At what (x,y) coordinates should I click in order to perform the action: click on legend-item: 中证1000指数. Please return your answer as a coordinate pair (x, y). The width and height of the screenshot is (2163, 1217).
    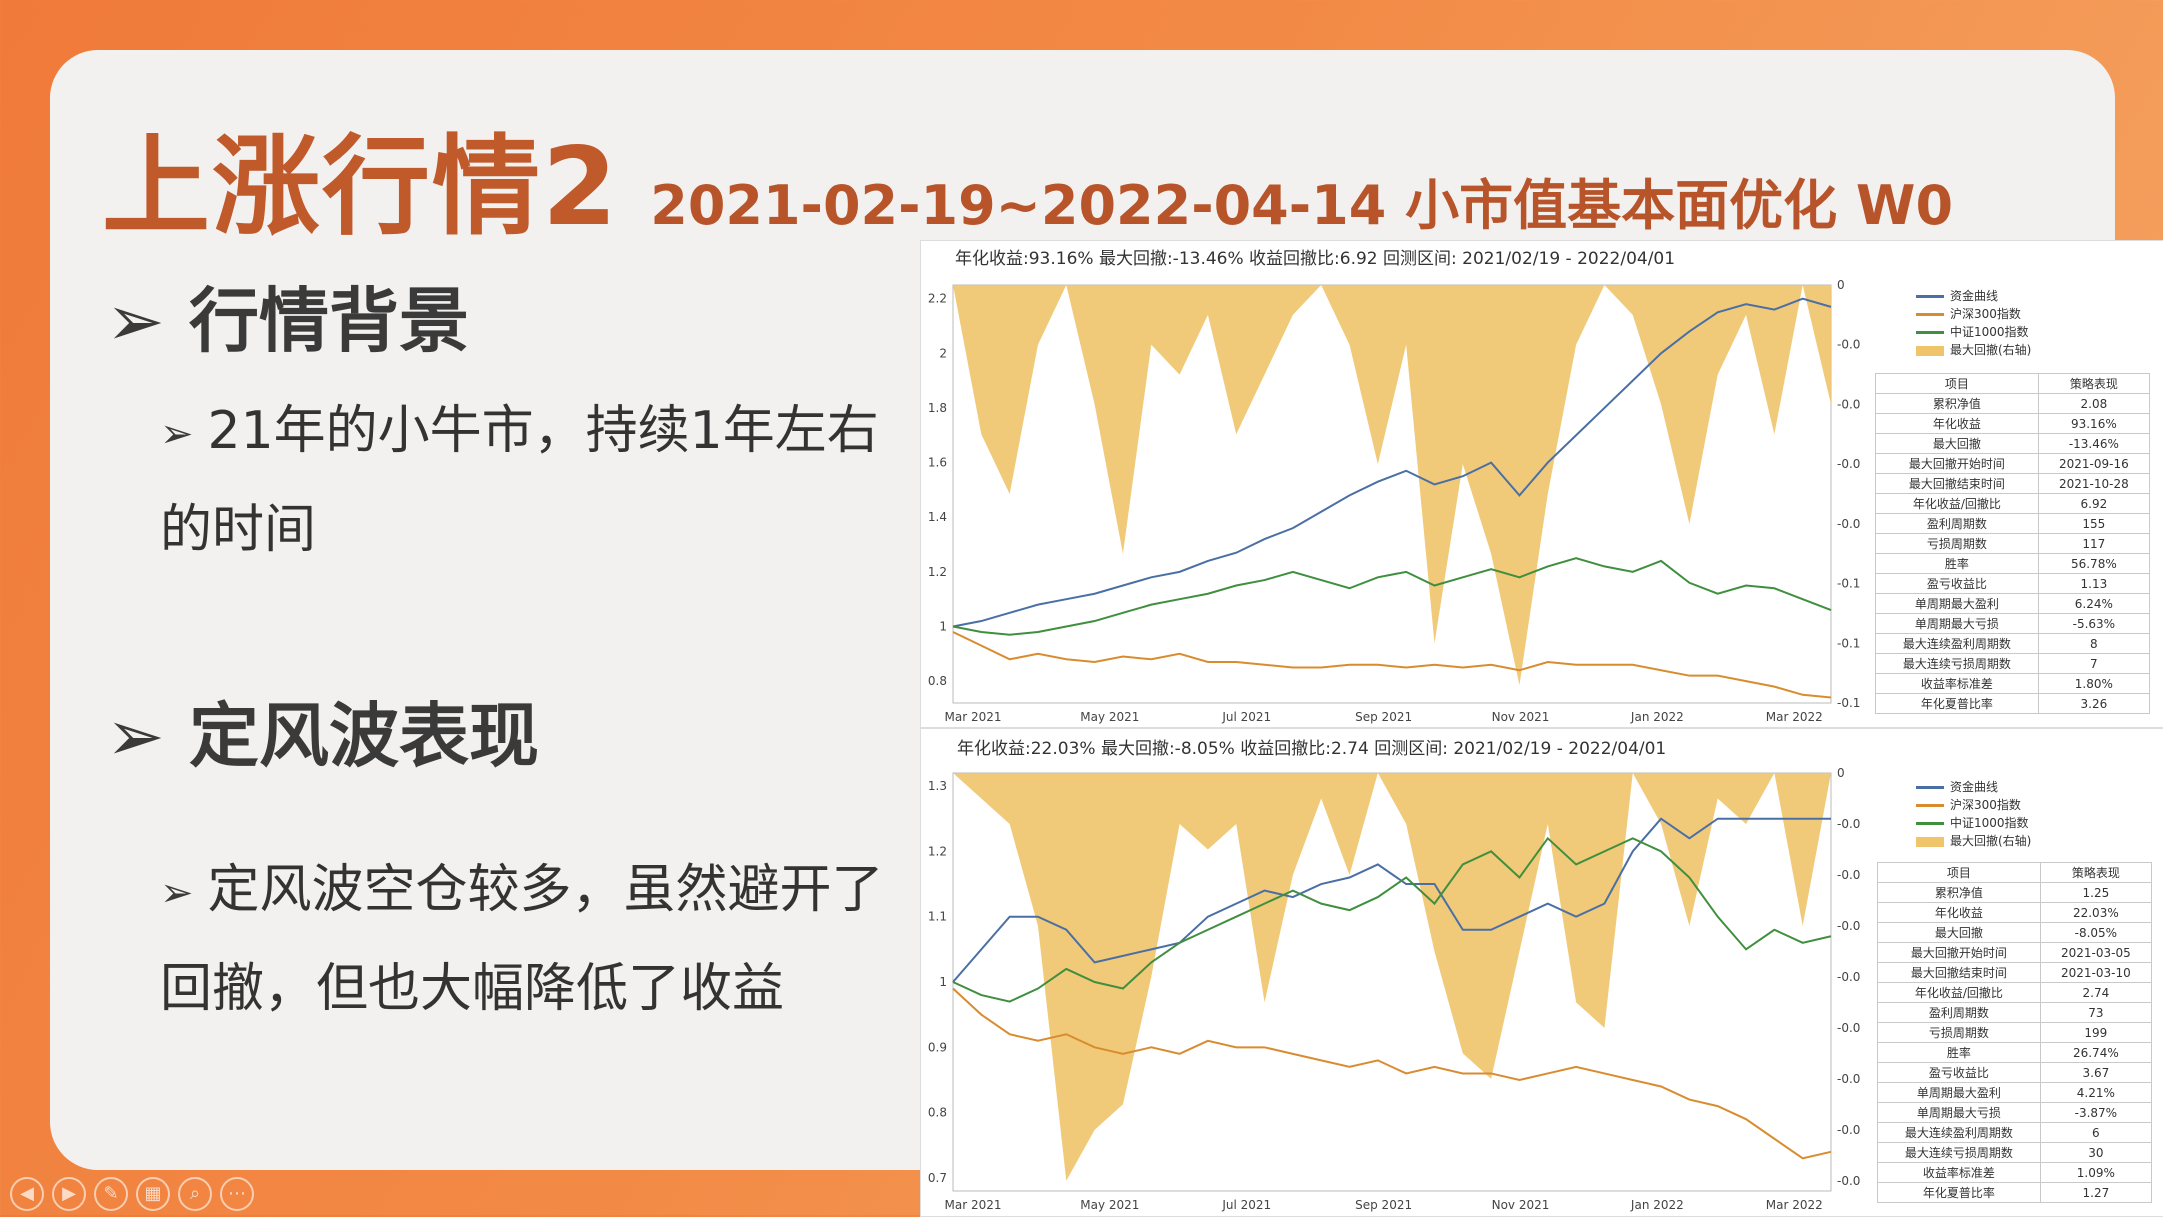
    Looking at the image, I should click on (1973, 332).